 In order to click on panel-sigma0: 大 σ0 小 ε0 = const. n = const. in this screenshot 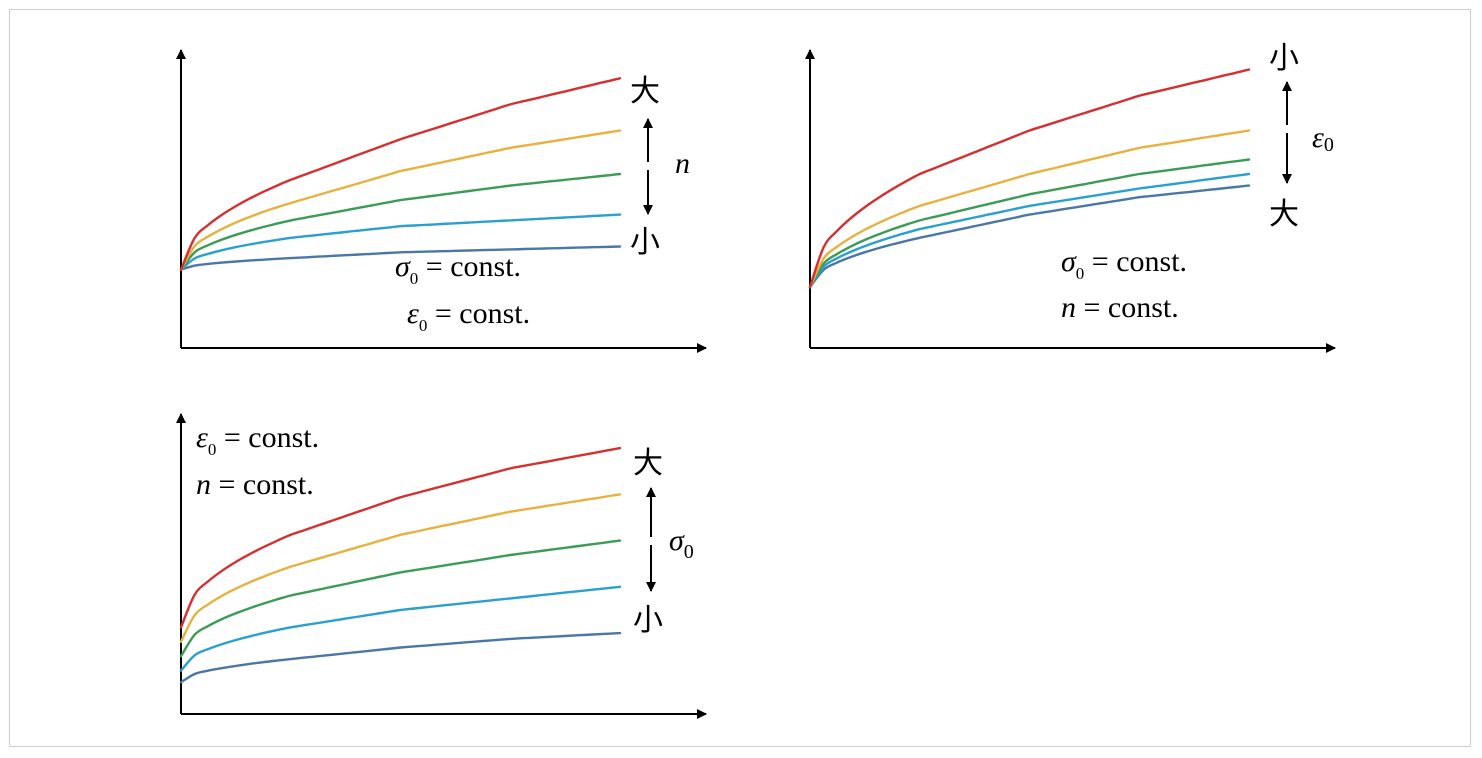, I will do `click(441, 566)`.